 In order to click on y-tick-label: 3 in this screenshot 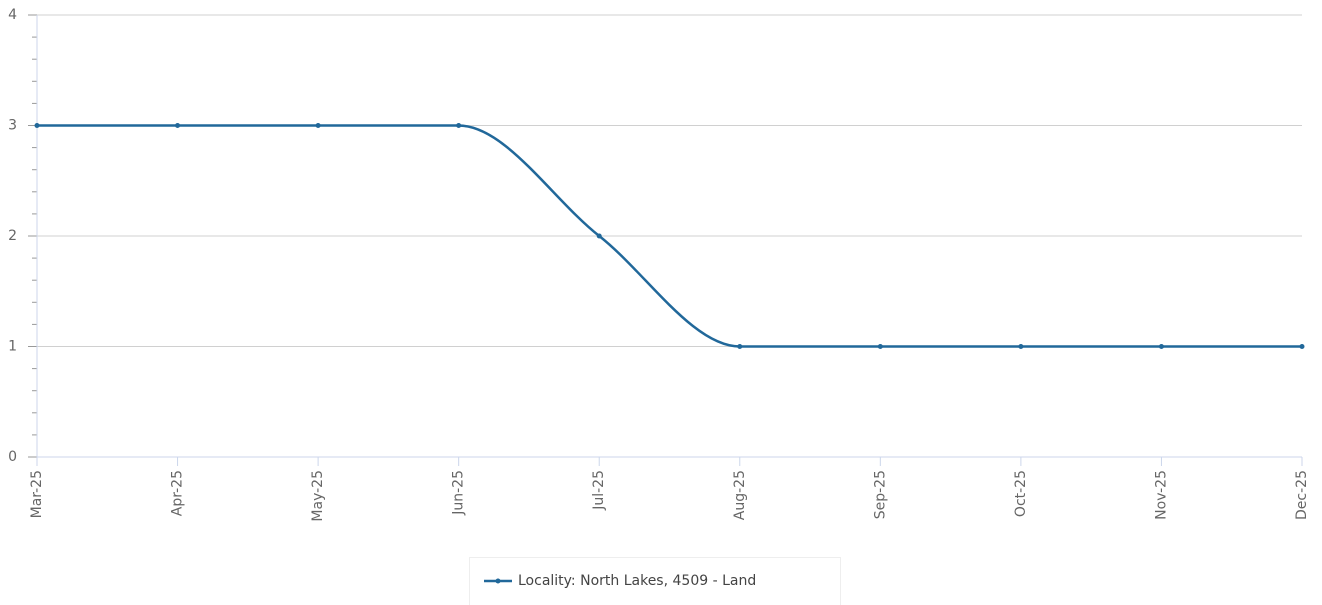, I will do `click(12, 126)`.